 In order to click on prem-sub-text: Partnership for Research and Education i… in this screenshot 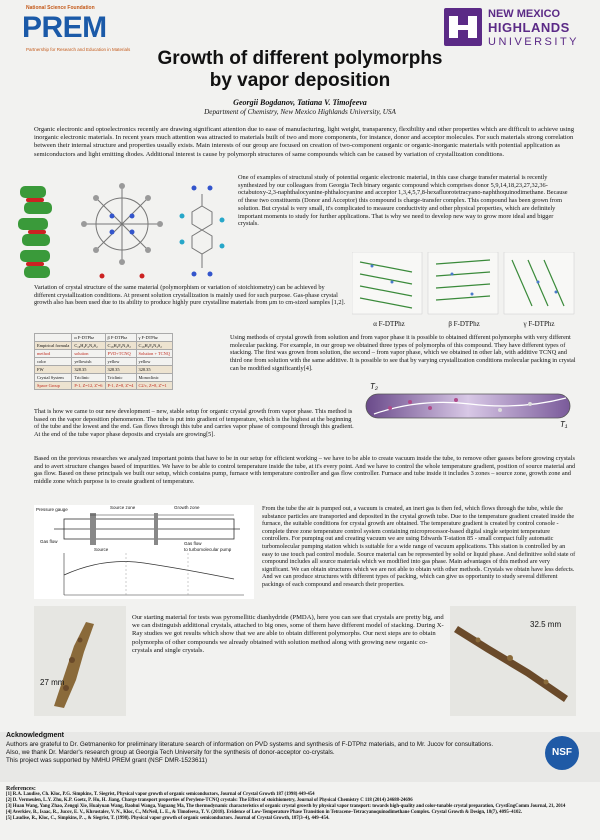, I will do `click(78, 49)`.